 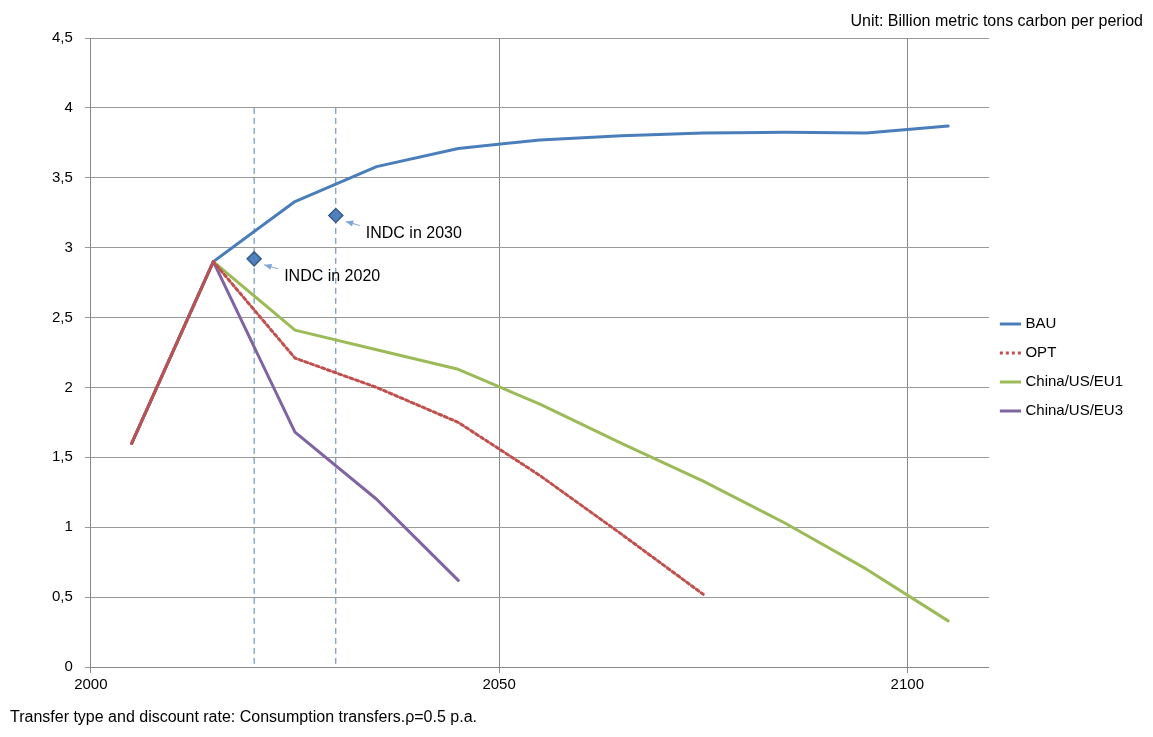 I want to click on x-tick-label: 2000, so click(x=91, y=684).